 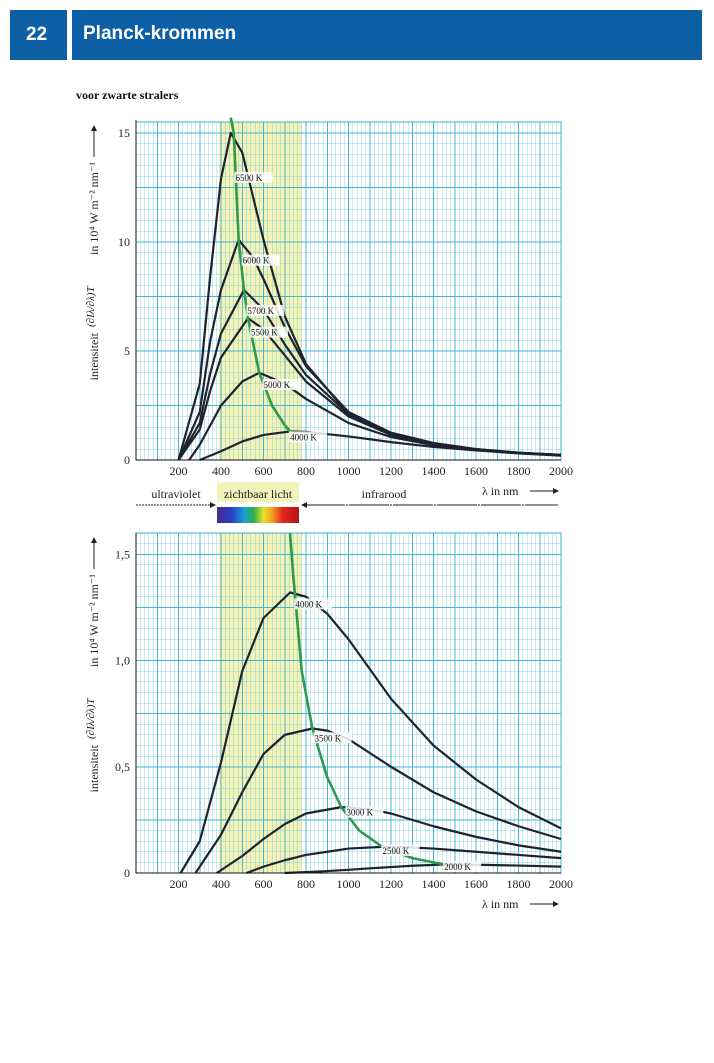 I want to click on series-line-2000k, so click(x=423, y=869).